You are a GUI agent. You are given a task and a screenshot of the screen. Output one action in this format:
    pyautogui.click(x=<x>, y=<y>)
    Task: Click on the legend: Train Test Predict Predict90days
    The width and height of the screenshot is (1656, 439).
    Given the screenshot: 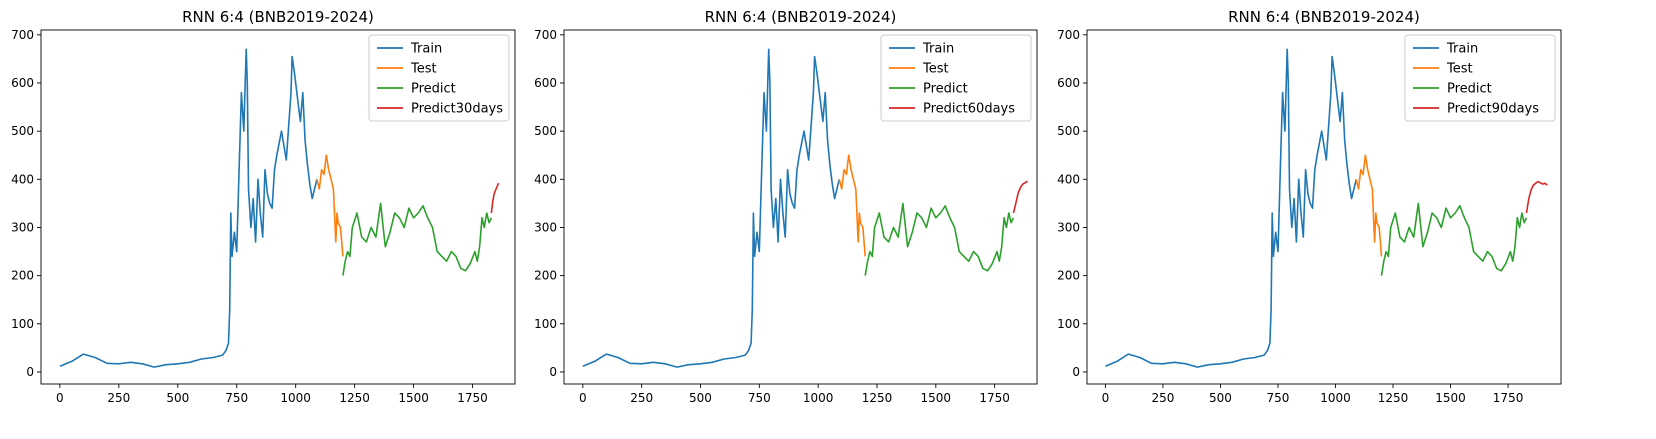 What is the action you would take?
    pyautogui.click(x=1480, y=78)
    